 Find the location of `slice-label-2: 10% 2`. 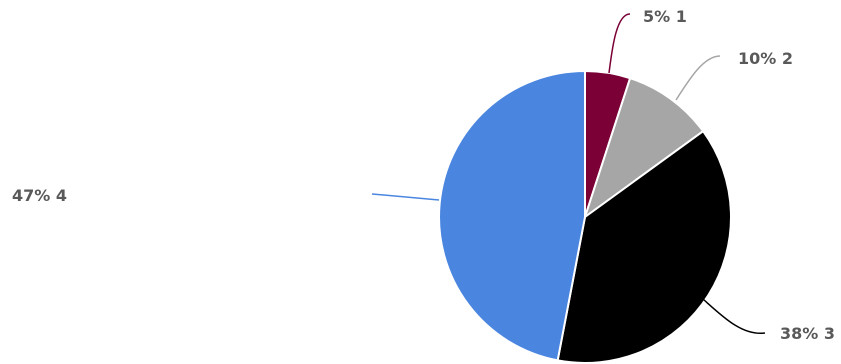

slice-label-2: 10% 2 is located at coordinates (765, 58).